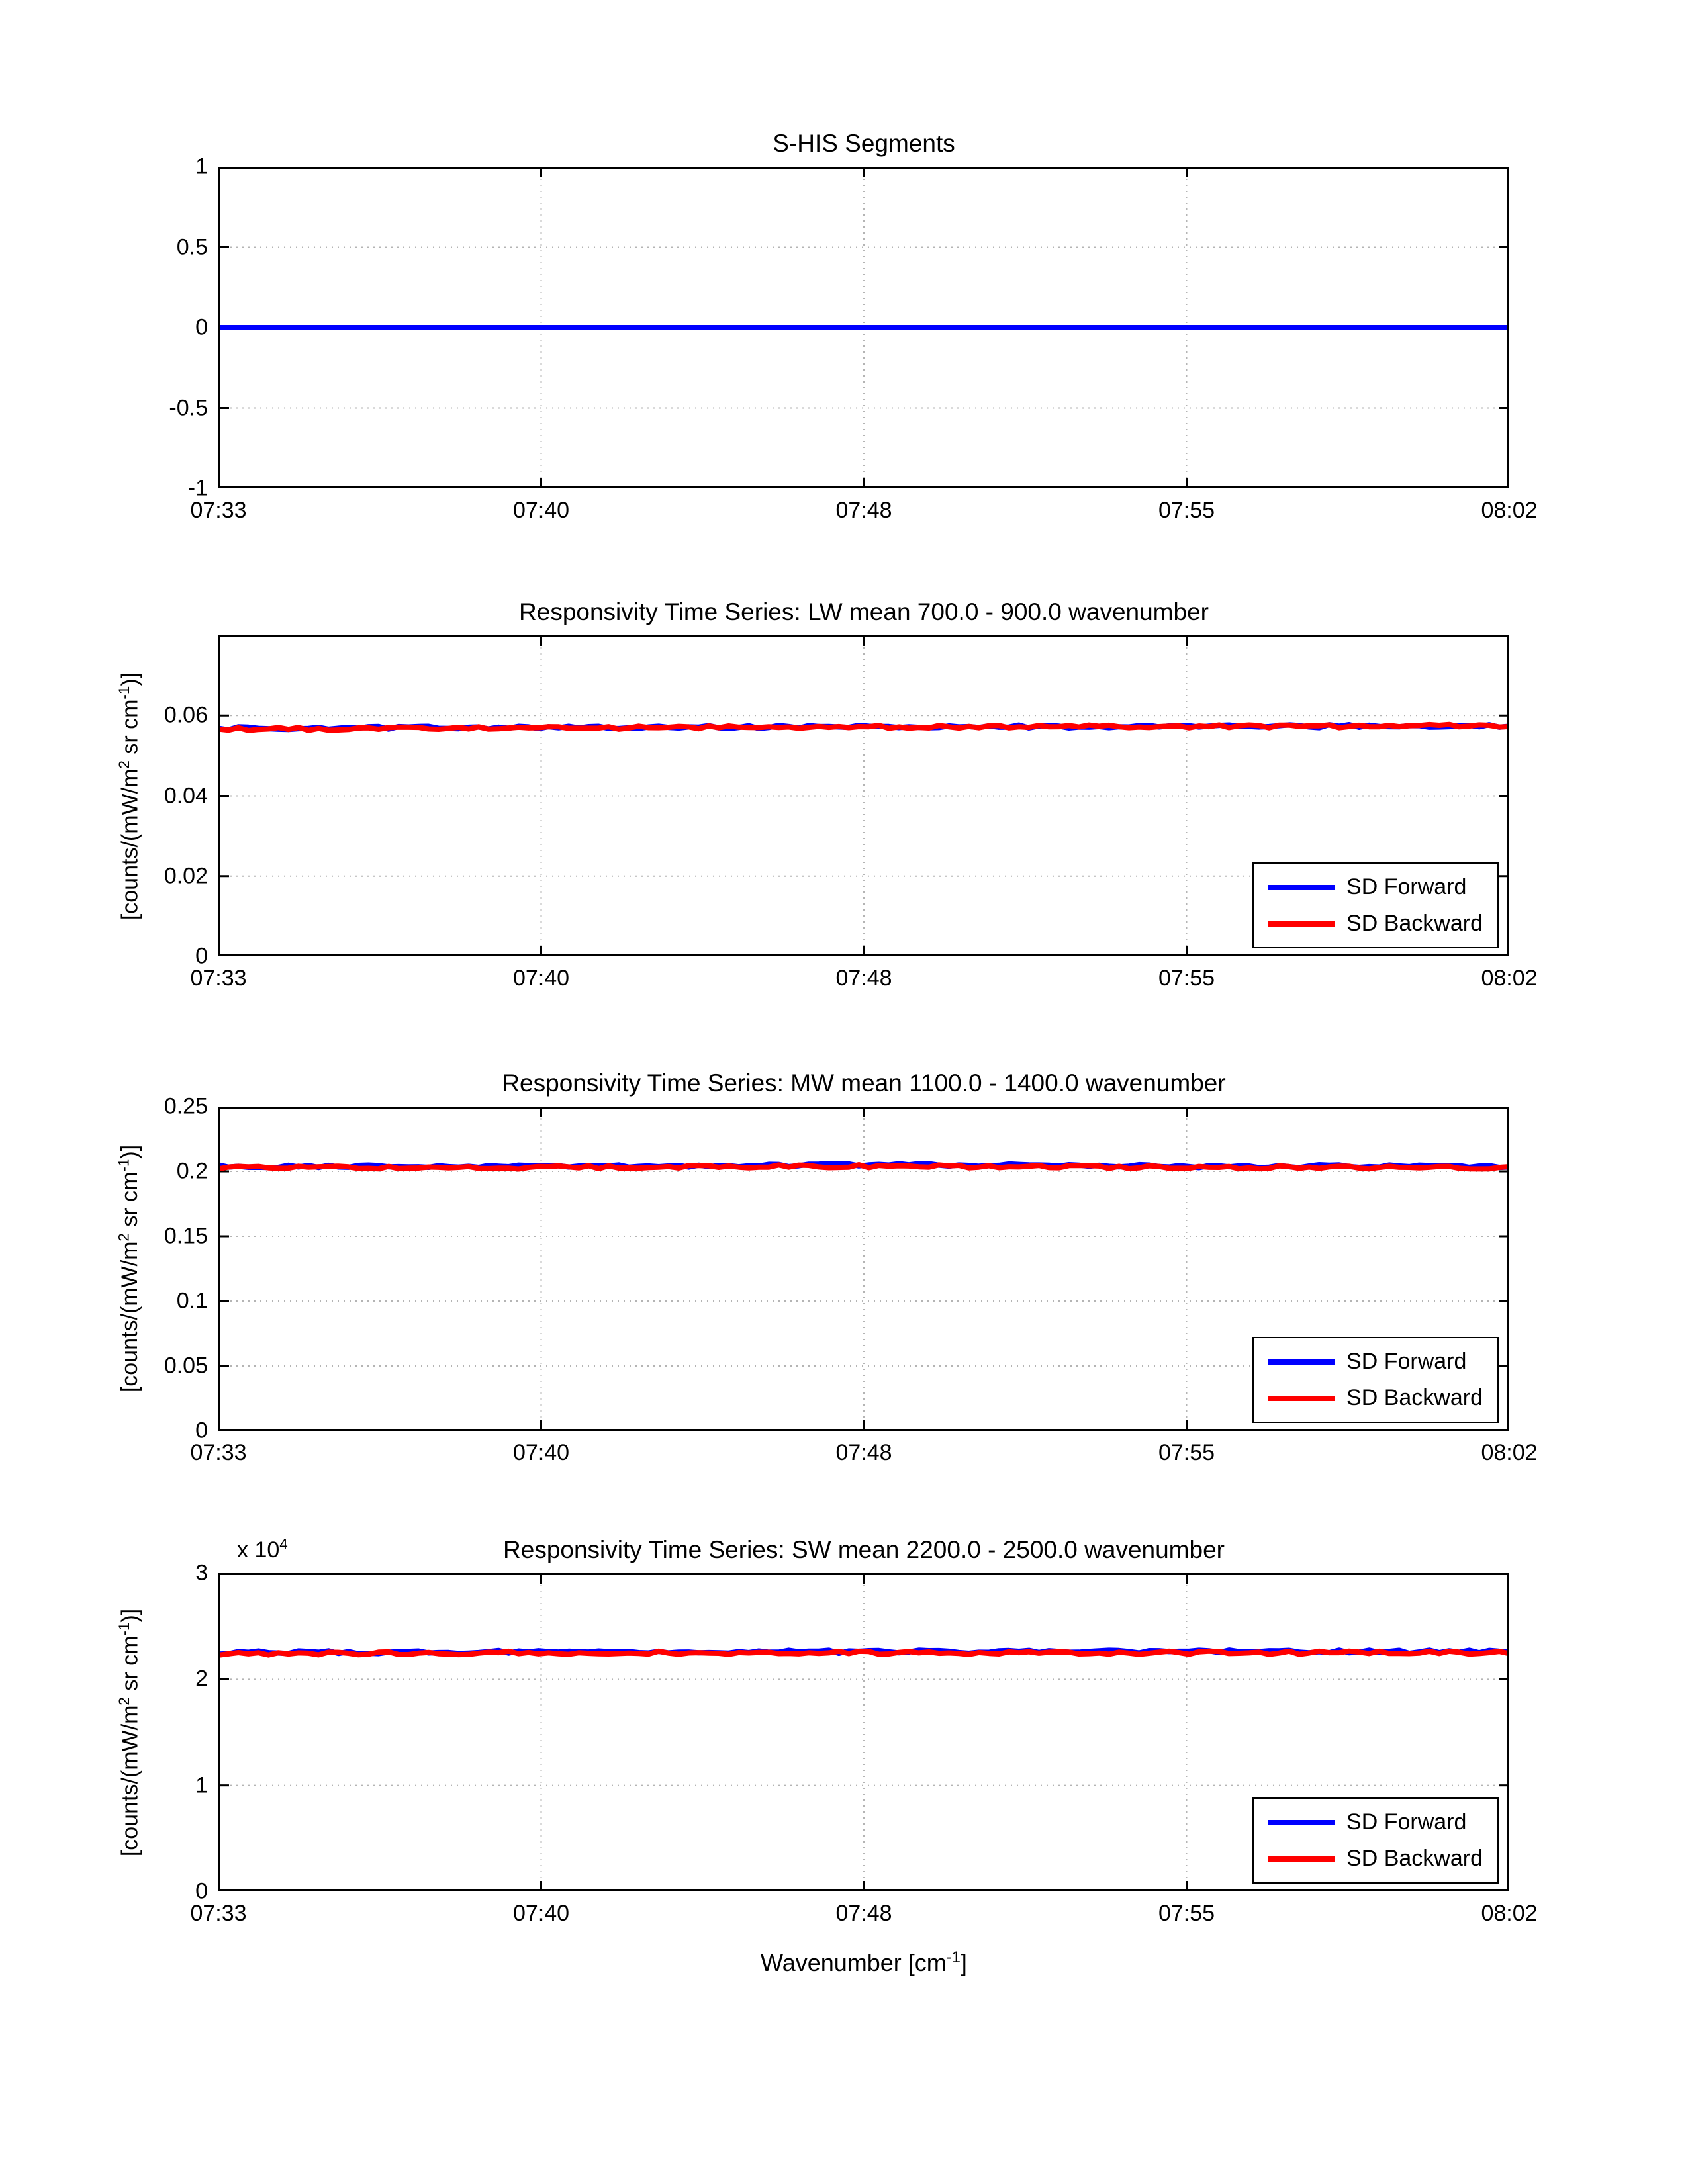 Image resolution: width=1688 pixels, height=2184 pixels. I want to click on y-tick-label: 0.1, so click(192, 1301).